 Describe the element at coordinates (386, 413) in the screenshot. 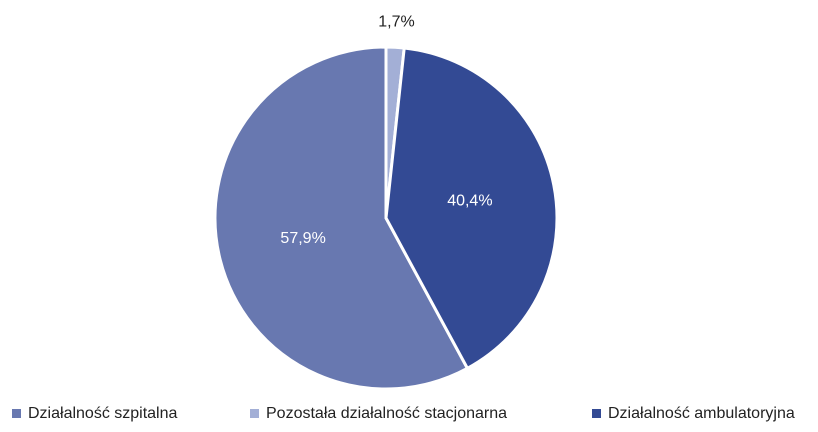

I see `legend-label: Pozostała działalność stacjonarna` at that location.